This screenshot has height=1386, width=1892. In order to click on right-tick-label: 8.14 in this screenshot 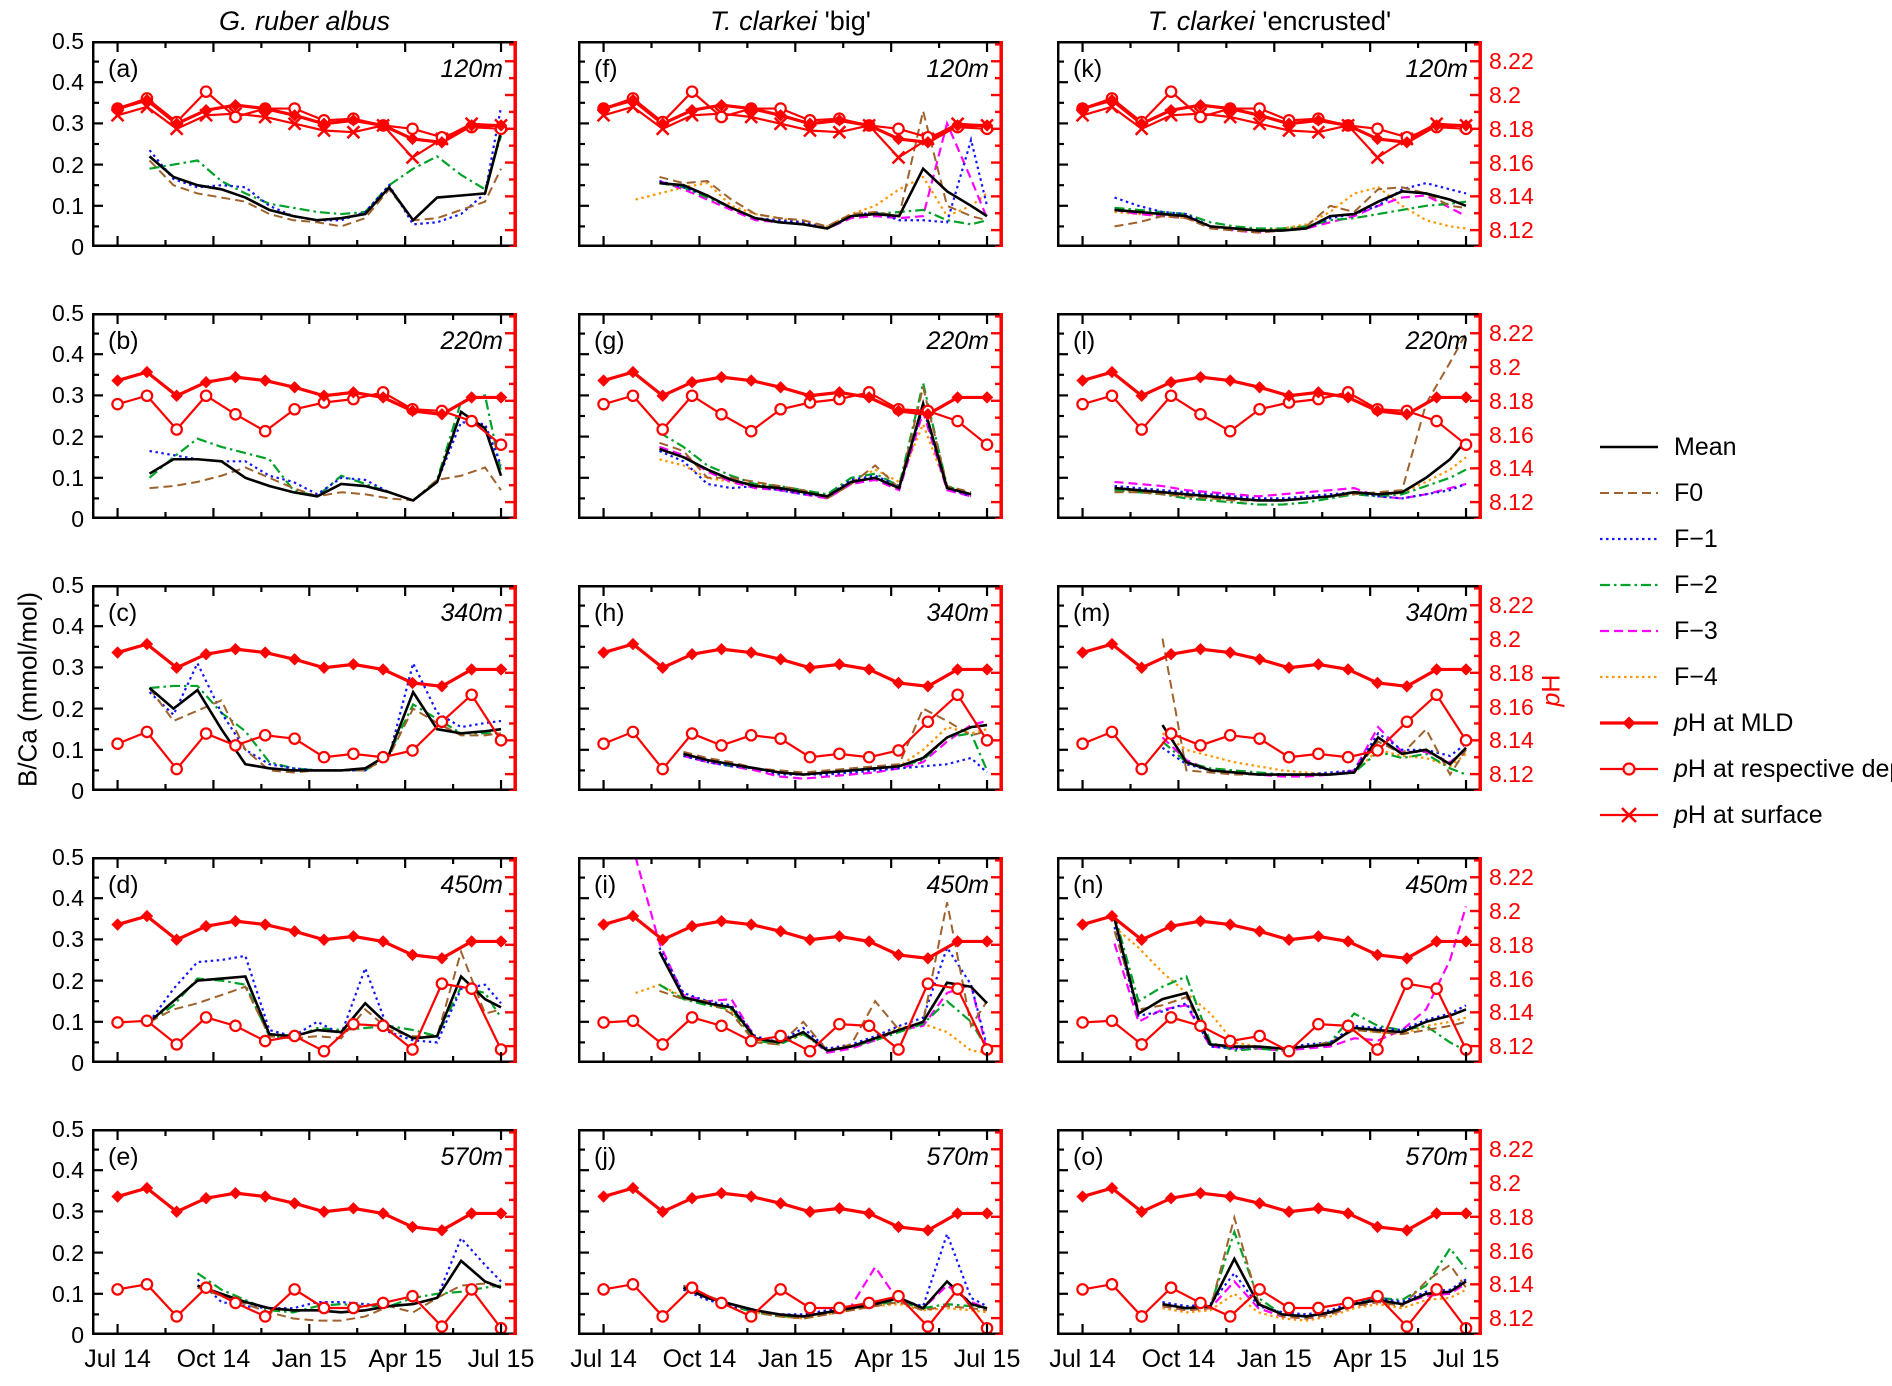, I will do `click(1511, 1284)`.